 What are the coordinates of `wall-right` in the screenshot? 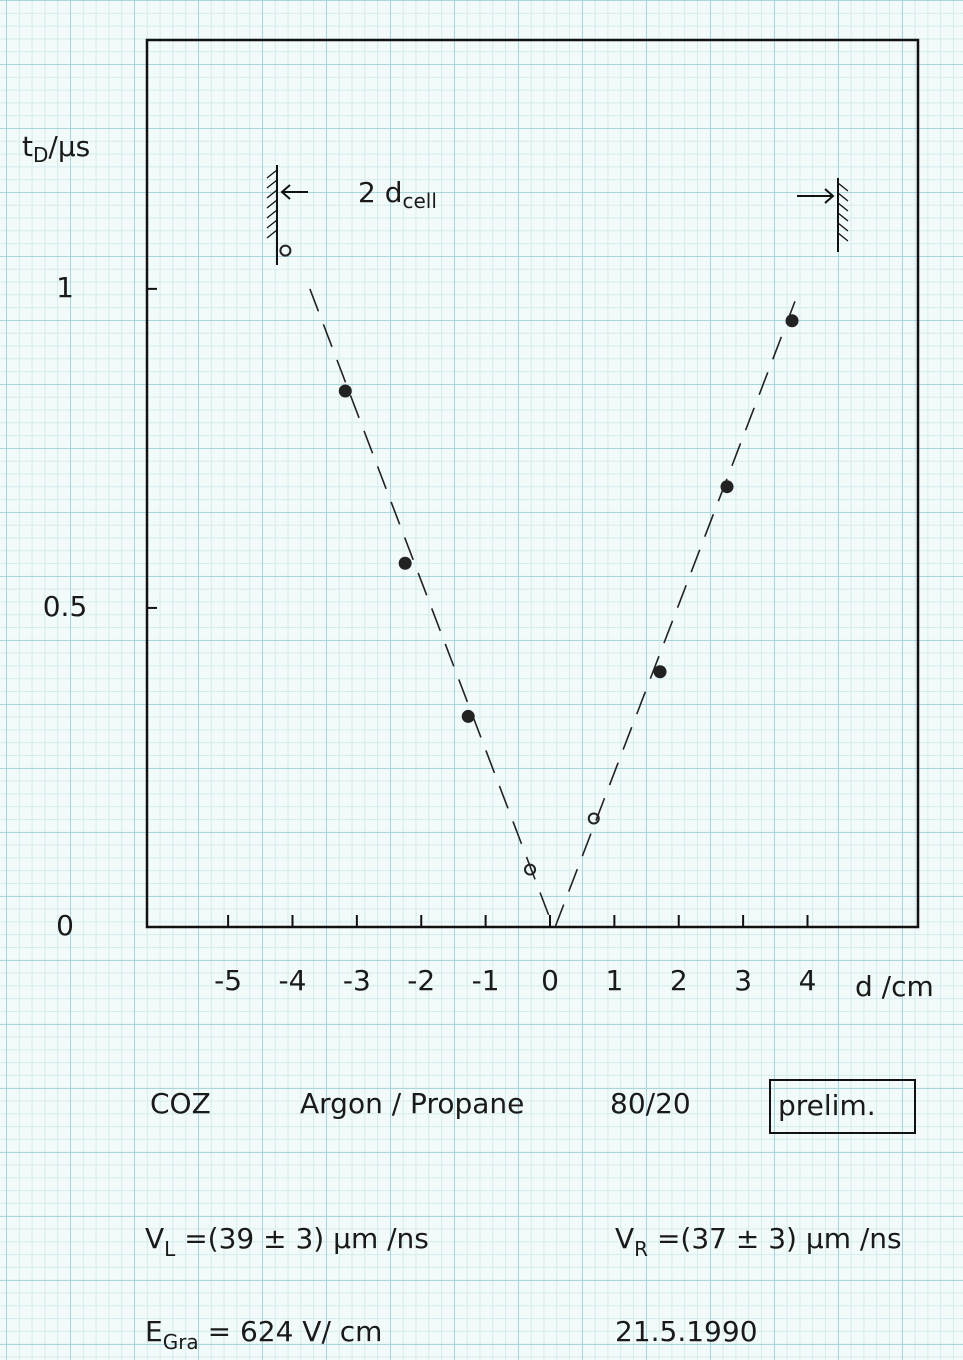 It's located at (823, 215).